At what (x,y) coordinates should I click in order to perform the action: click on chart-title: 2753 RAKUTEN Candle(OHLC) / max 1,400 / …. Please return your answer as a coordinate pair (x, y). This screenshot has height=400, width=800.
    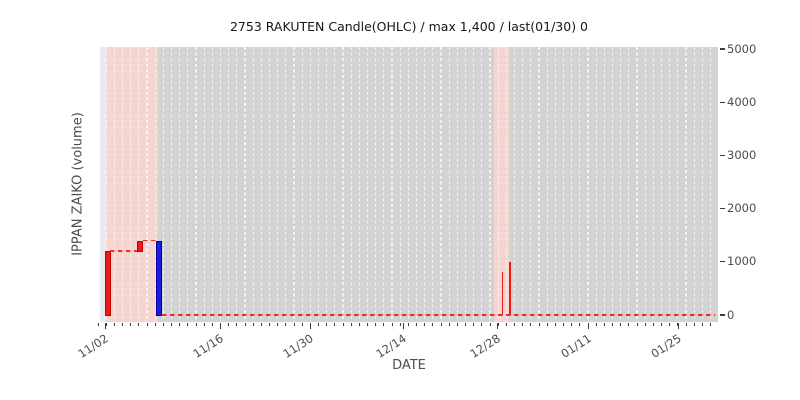
    Looking at the image, I should click on (409, 26).